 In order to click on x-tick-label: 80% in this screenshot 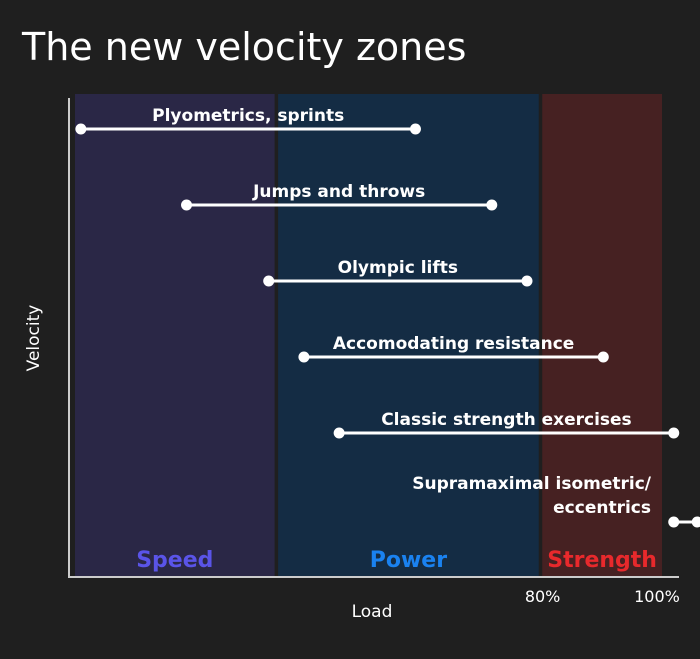, I will do `click(543, 596)`.